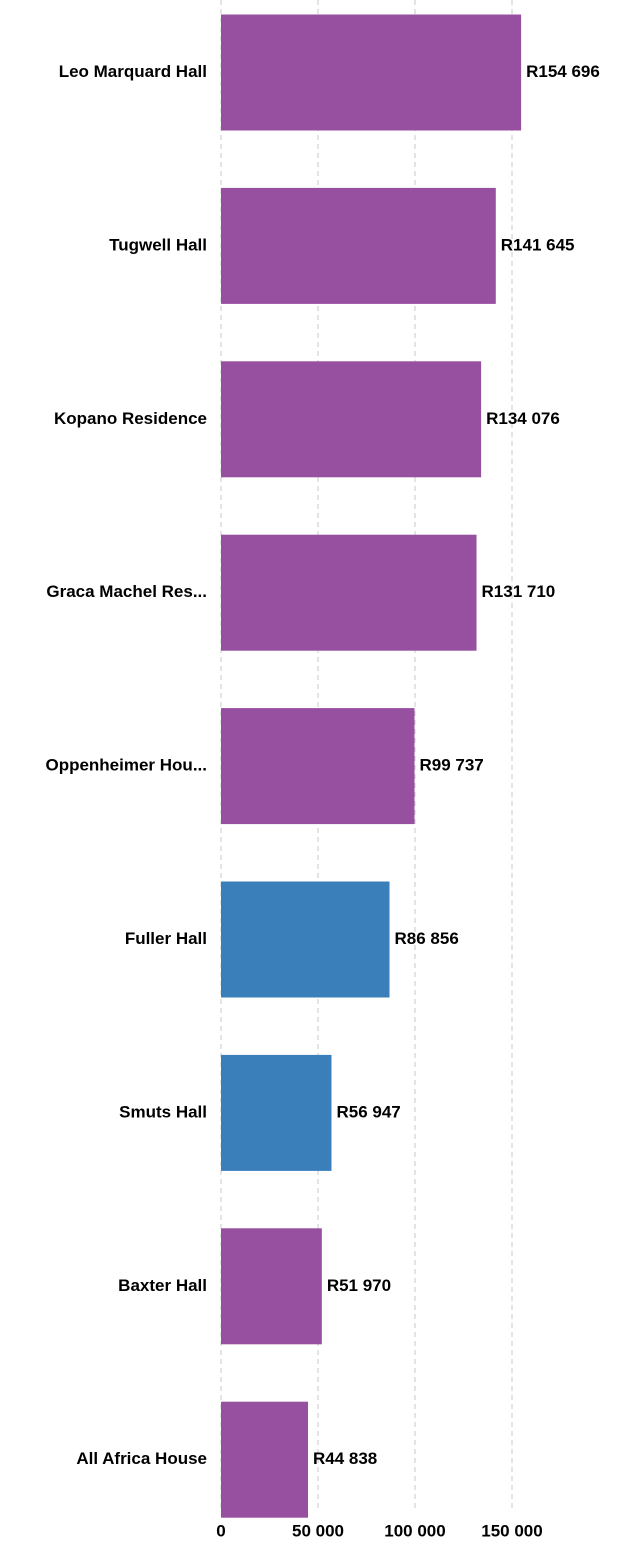 Image resolution: width=619 pixels, height=1560 pixels. Describe the element at coordinates (359, 1285) in the screenshot. I see `value-label: R51 970` at that location.